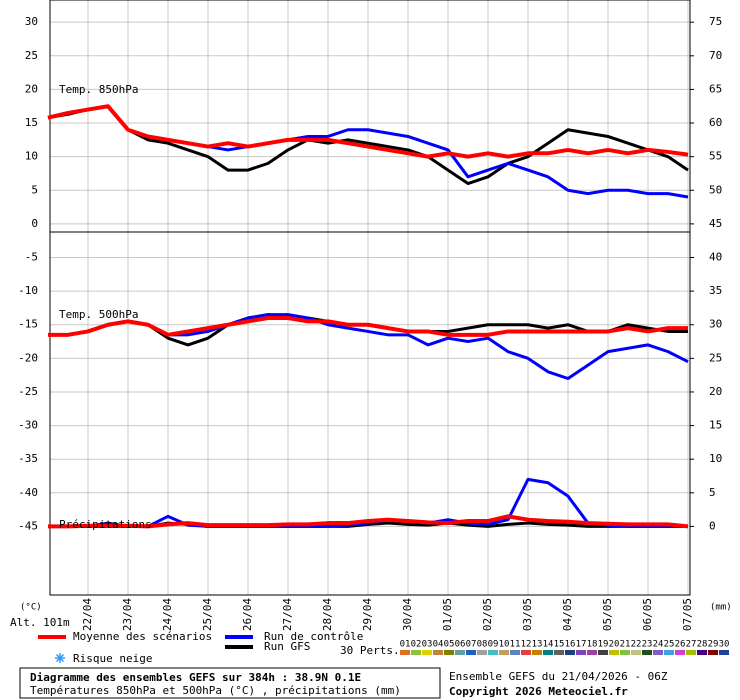 The width and height of the screenshot is (740, 700). What do you see at coordinates (367, 614) in the screenshot?
I see `x-tick-label: 29/04` at bounding box center [367, 614].